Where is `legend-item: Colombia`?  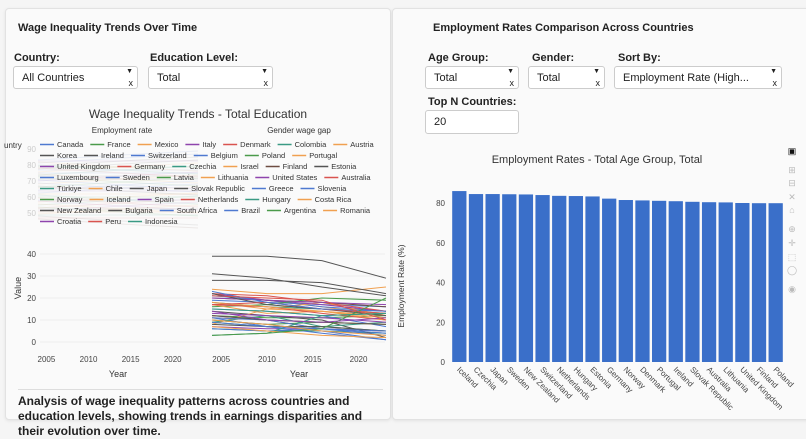
legend-item: Colombia is located at coordinates (311, 144).